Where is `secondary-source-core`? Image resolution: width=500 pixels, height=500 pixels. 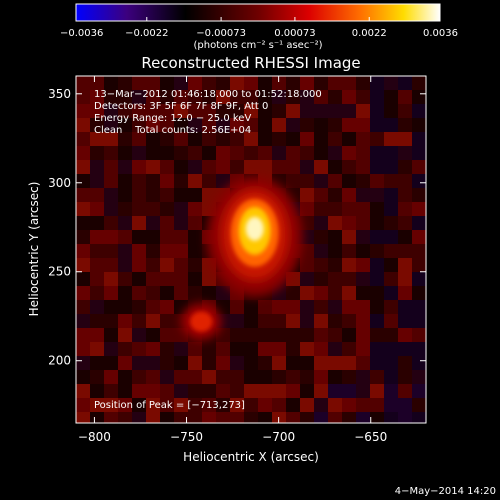 secondary-source-core is located at coordinates (201, 321).